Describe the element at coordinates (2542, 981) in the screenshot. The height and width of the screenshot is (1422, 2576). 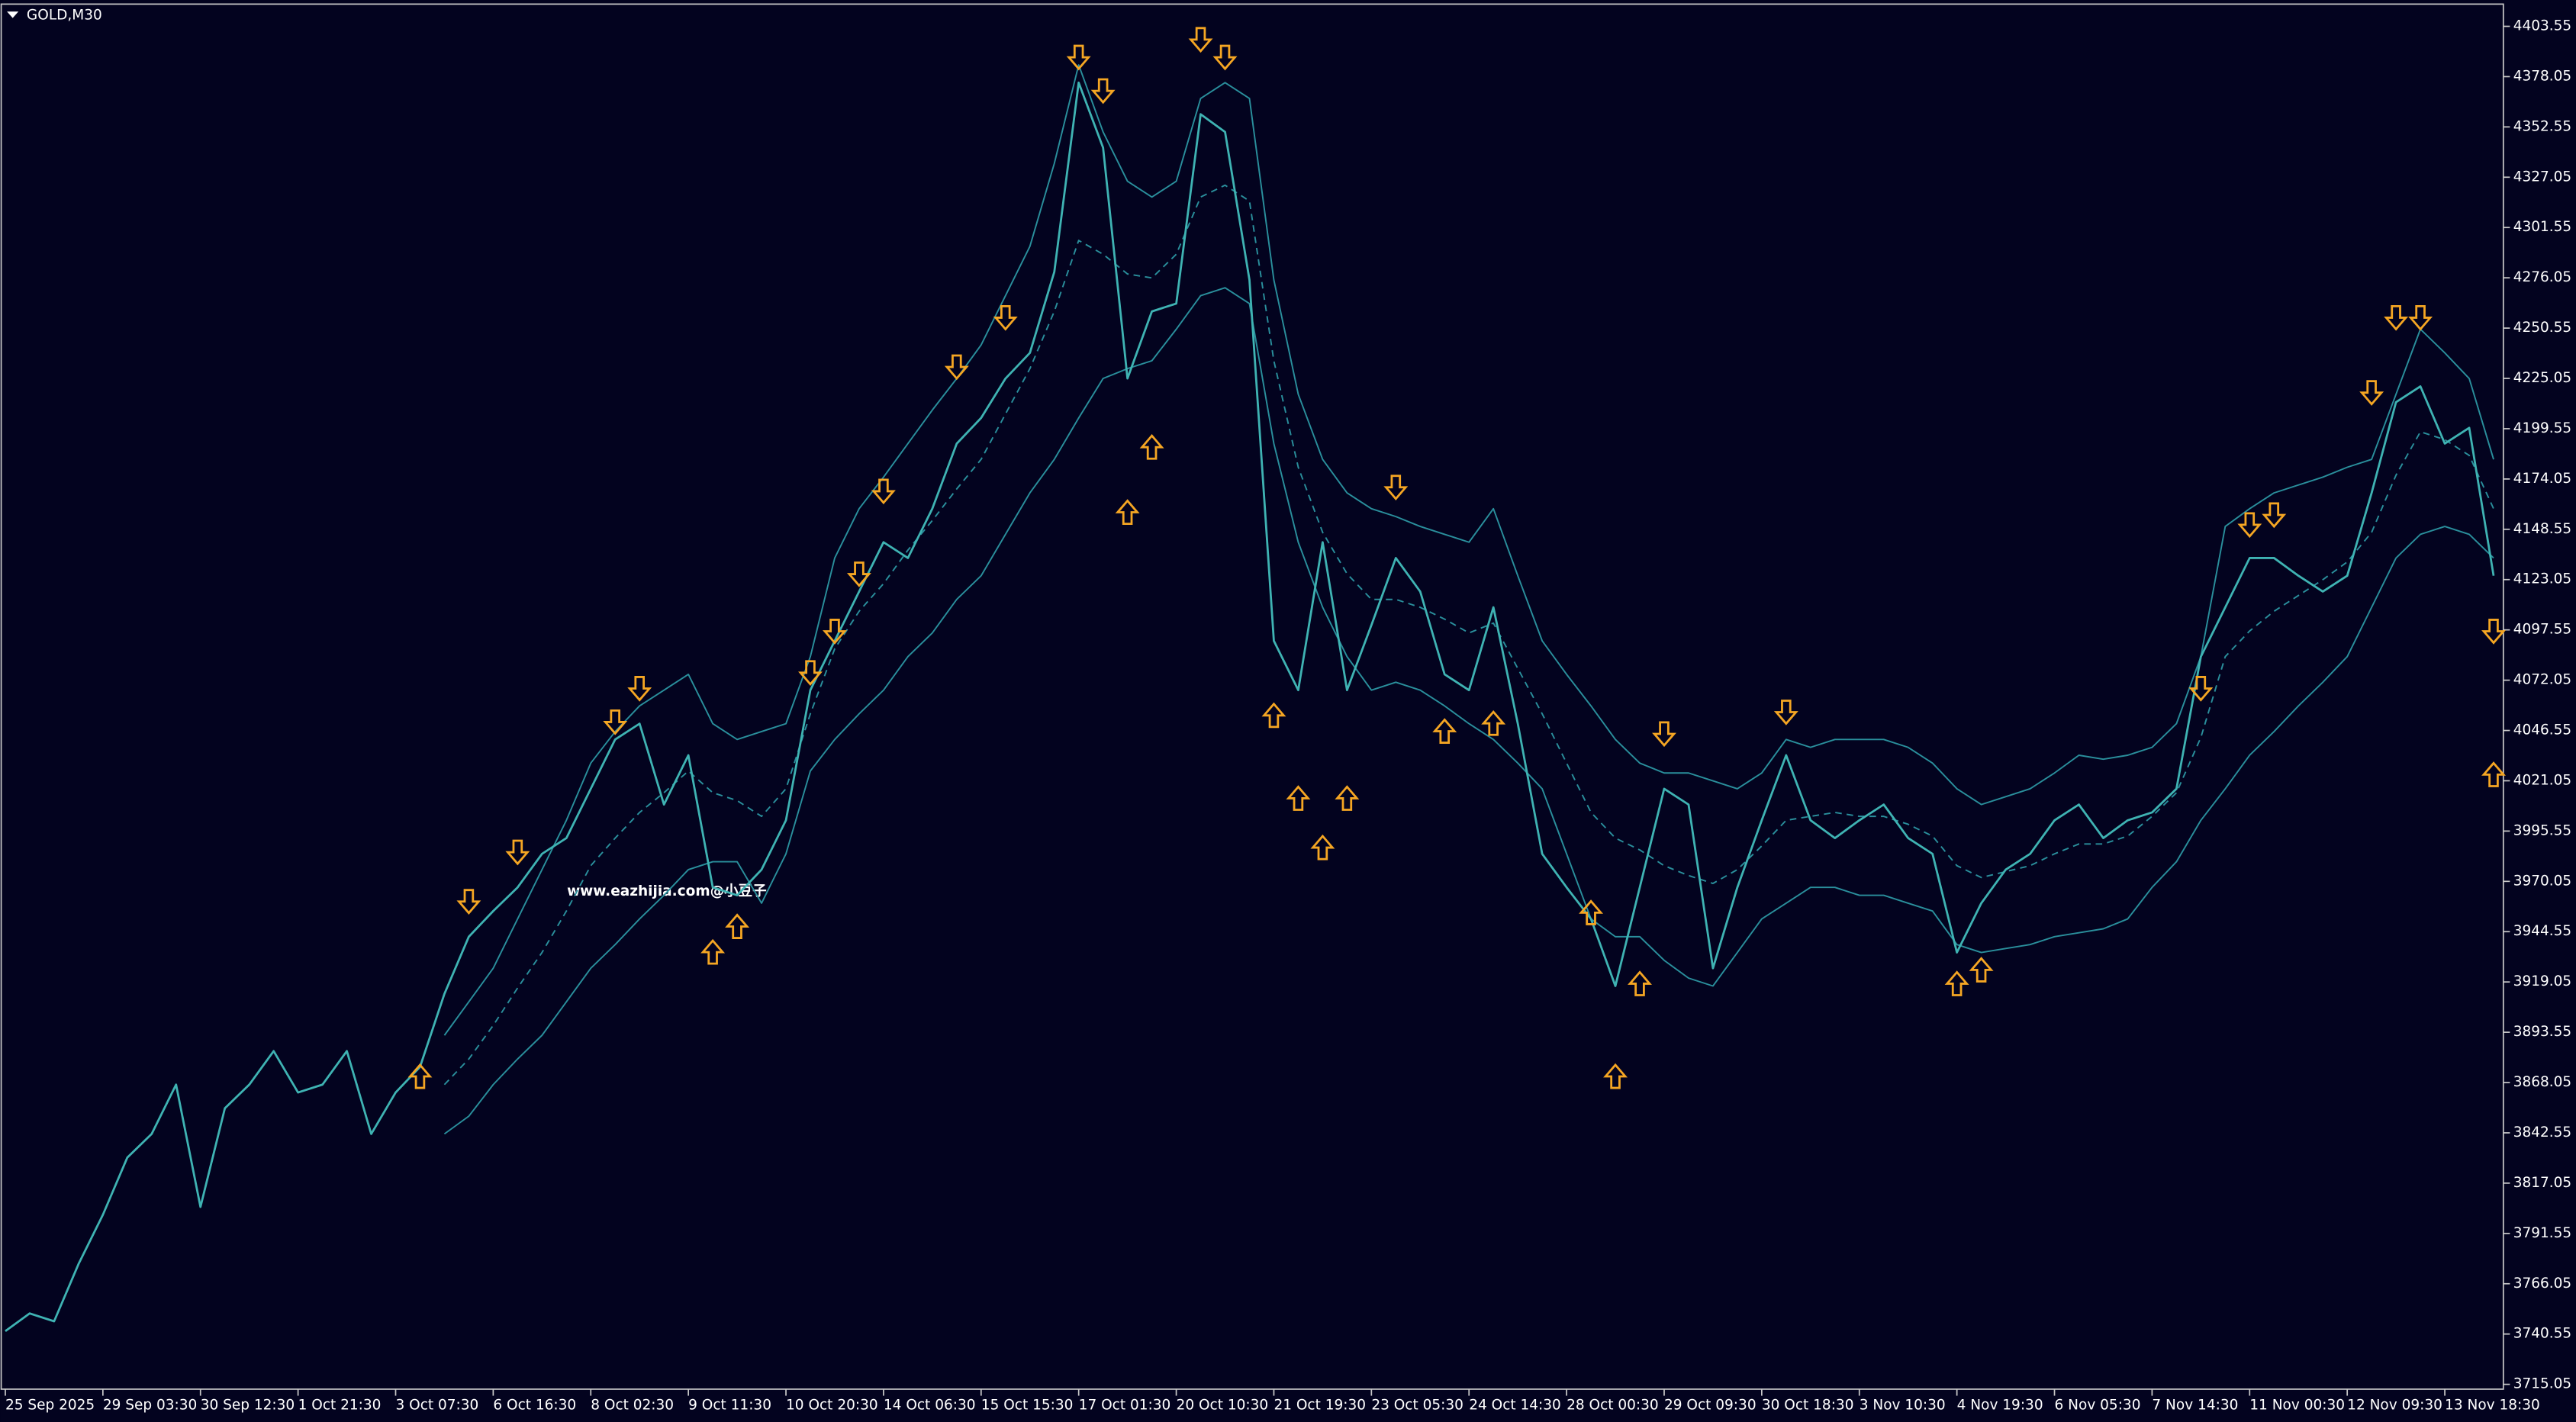
I see `y-tick-label: 3919.05` at that location.